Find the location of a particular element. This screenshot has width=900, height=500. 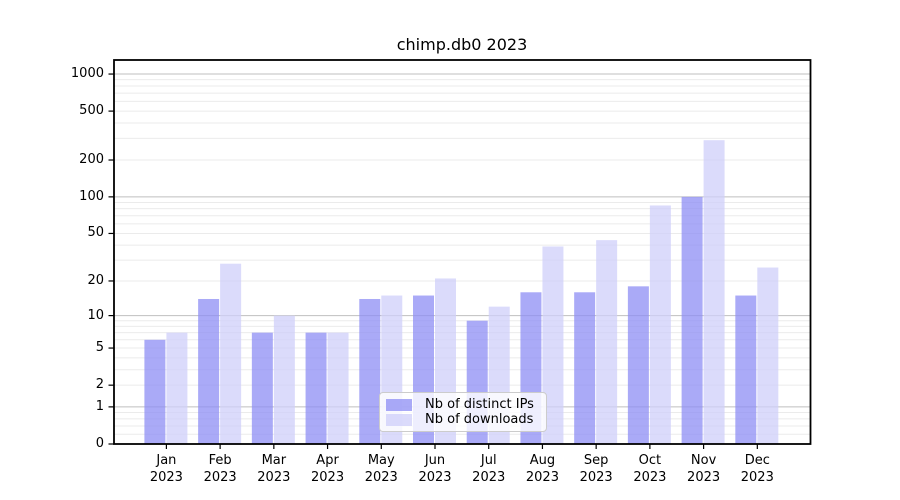

x-tick-month: Nov is located at coordinates (703, 460).